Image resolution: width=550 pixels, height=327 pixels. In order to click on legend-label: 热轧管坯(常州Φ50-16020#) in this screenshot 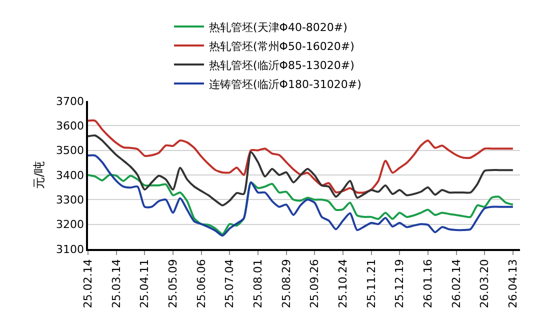, I will do `click(281, 46)`.